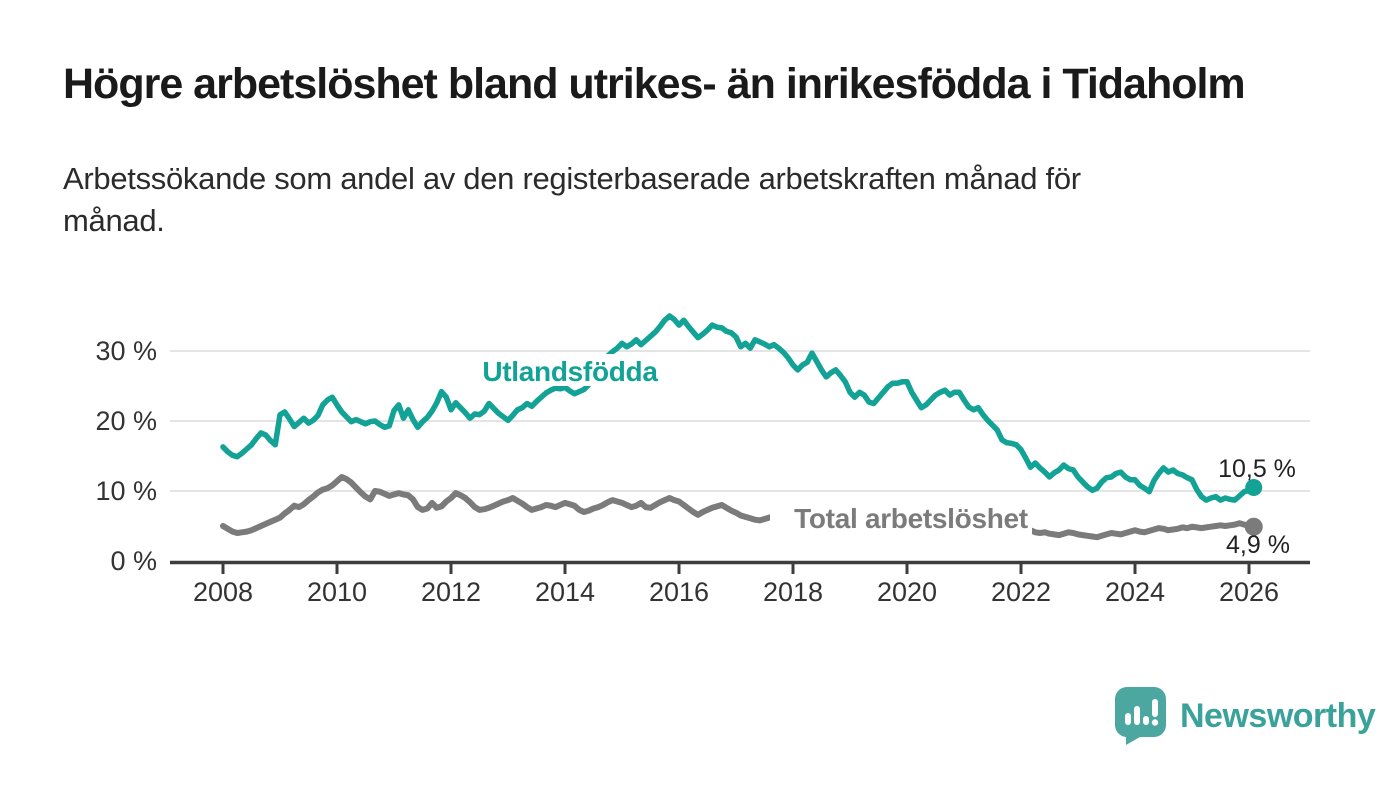 The height and width of the screenshot is (794, 1400). I want to click on speech-bubble-shape, so click(1140, 716).